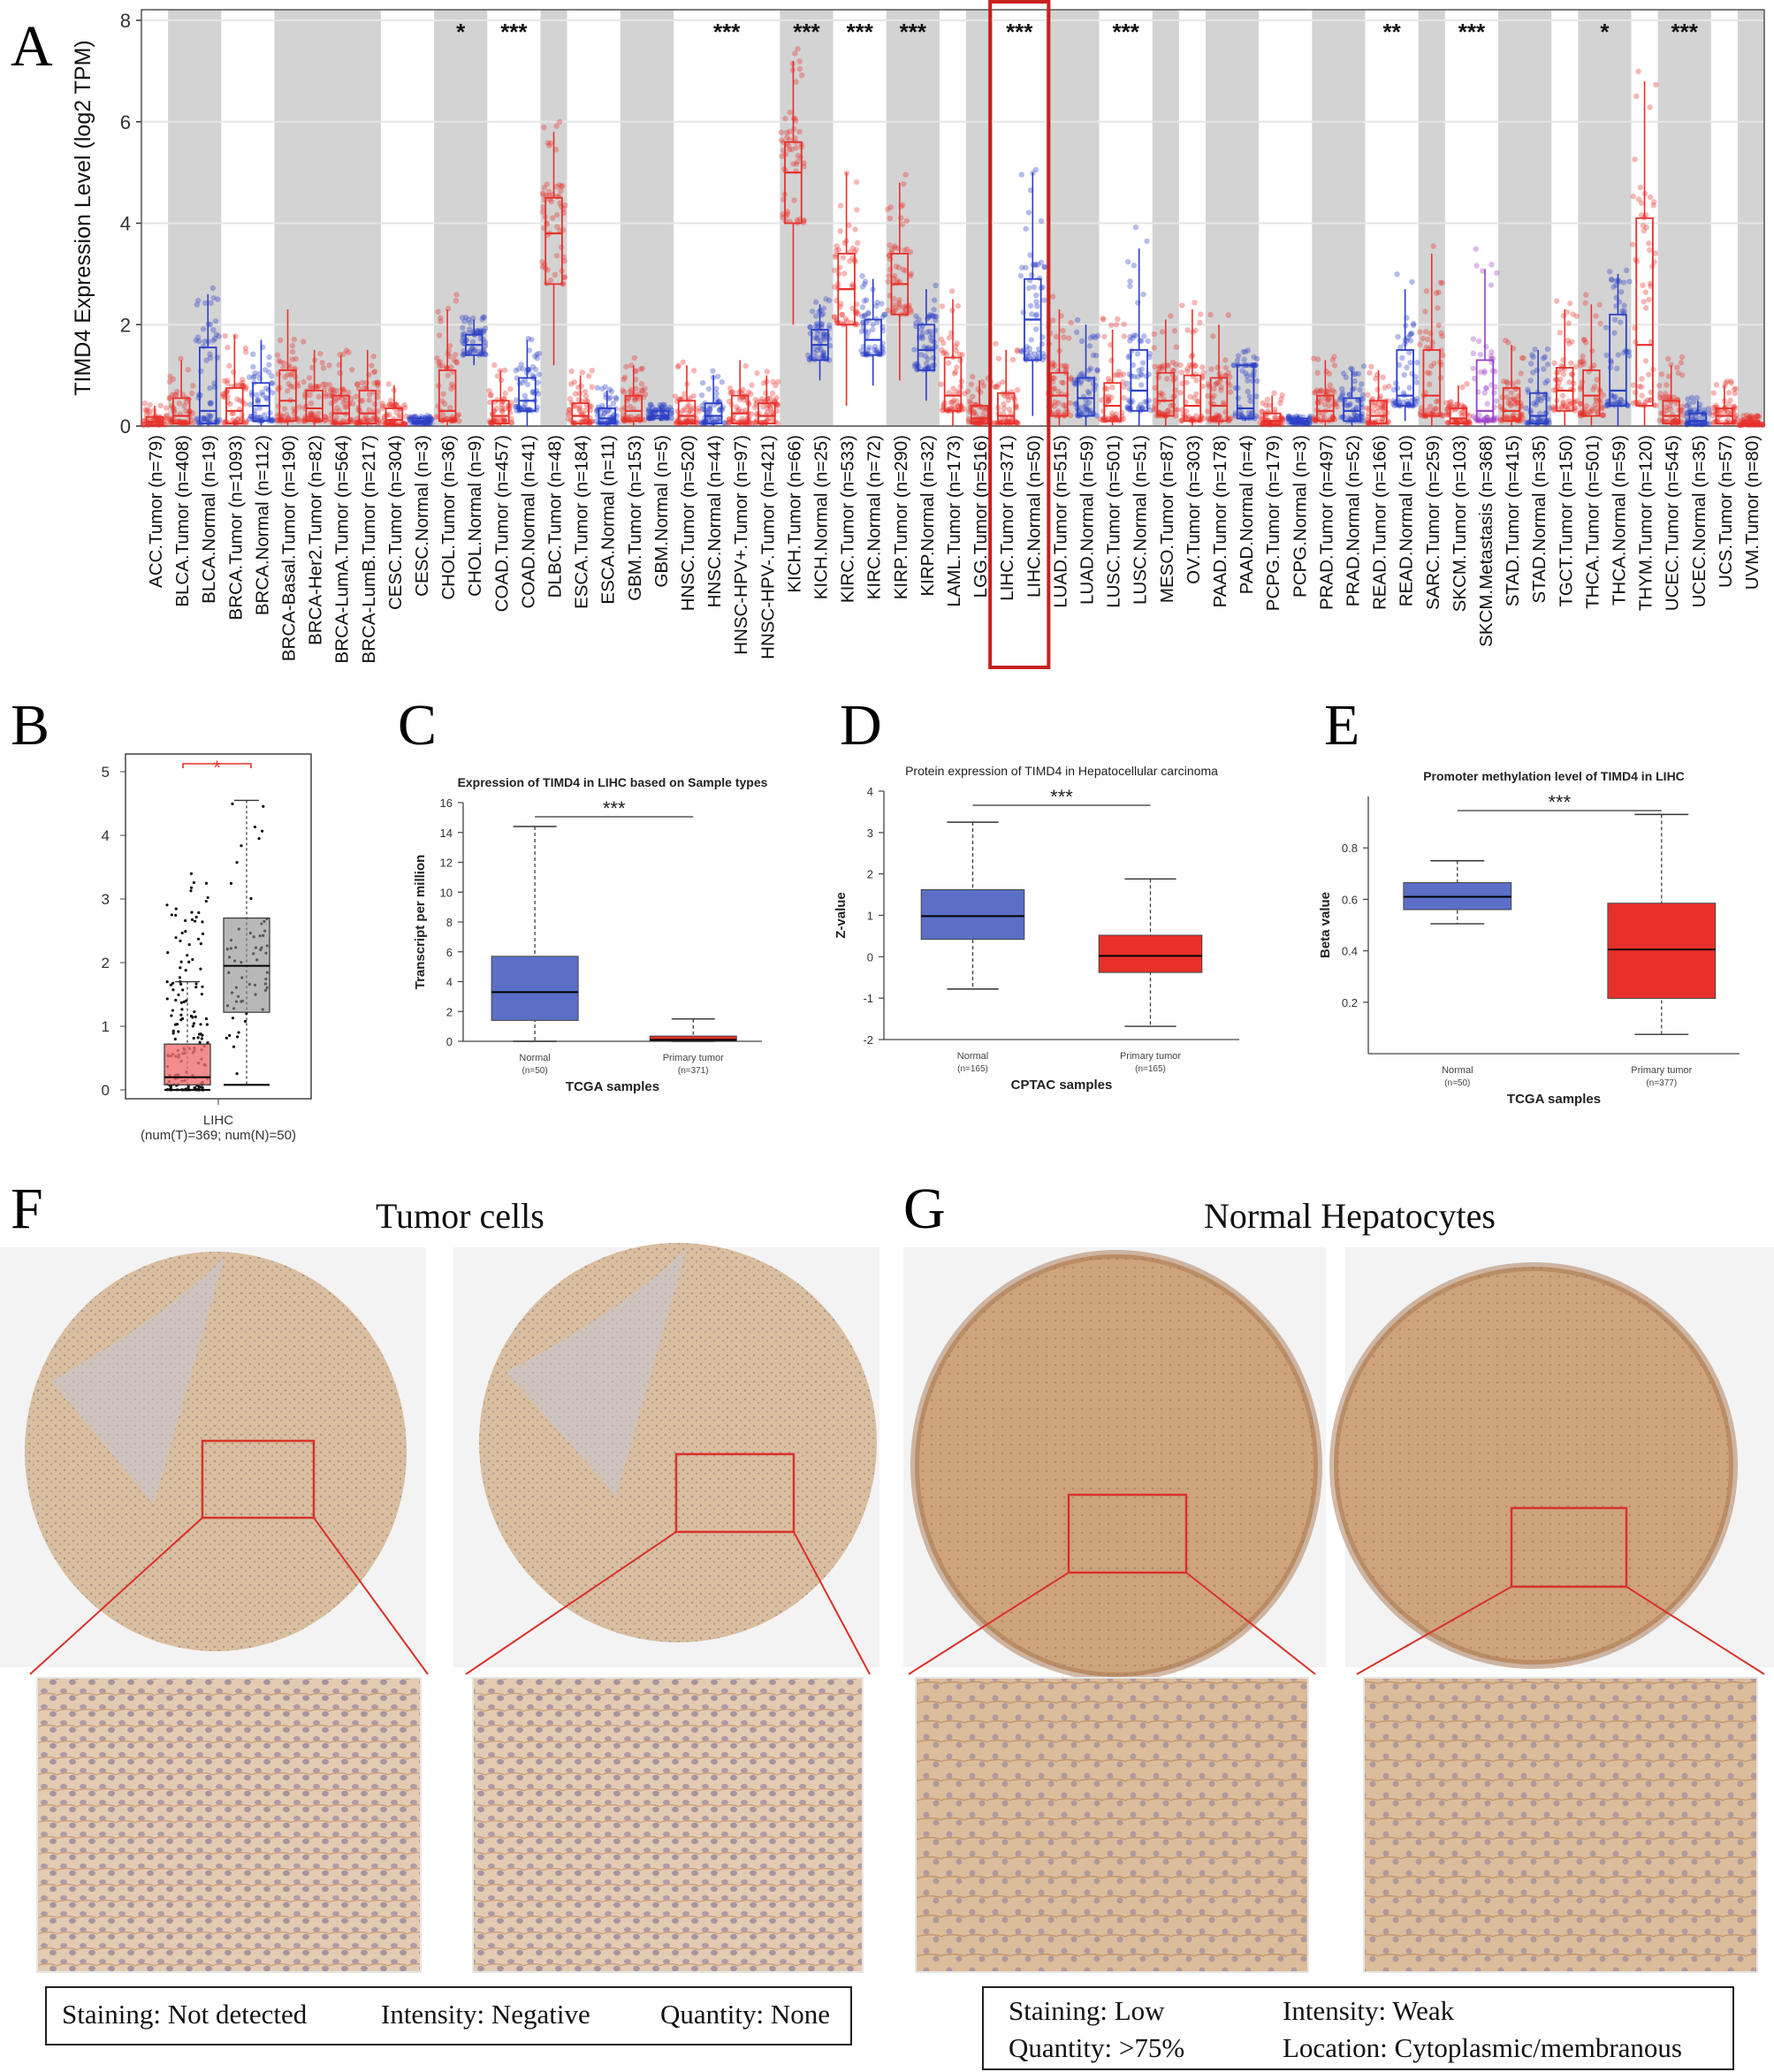 This screenshot has height=2072, width=1774. I want to click on panel-label-g: G, so click(925, 1209).